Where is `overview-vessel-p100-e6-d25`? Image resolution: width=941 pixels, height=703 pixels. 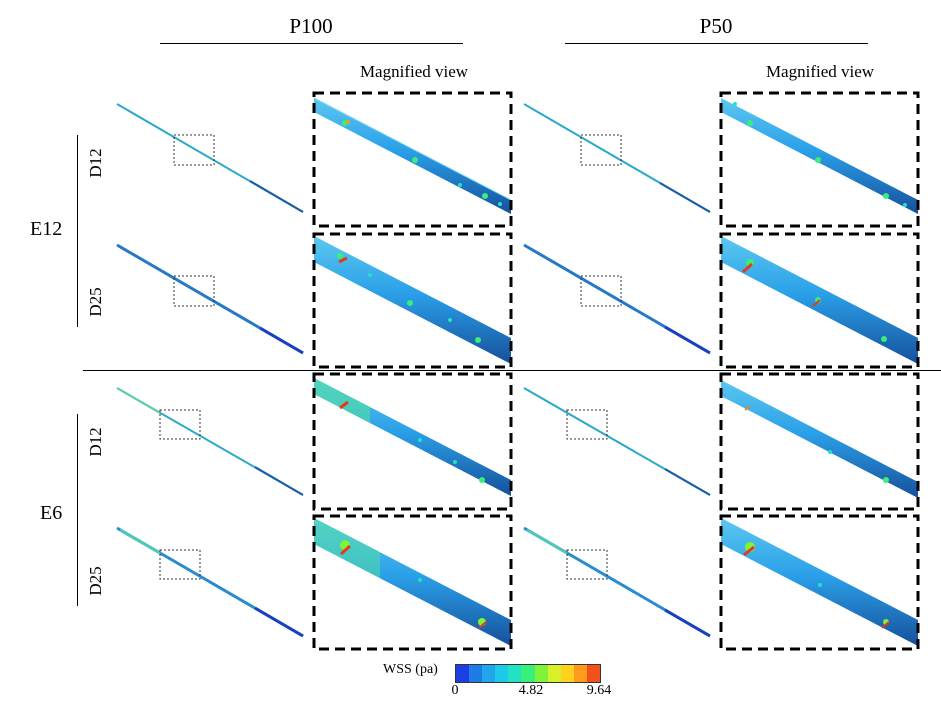 overview-vessel-p100-e6-d25 is located at coordinates (210, 582).